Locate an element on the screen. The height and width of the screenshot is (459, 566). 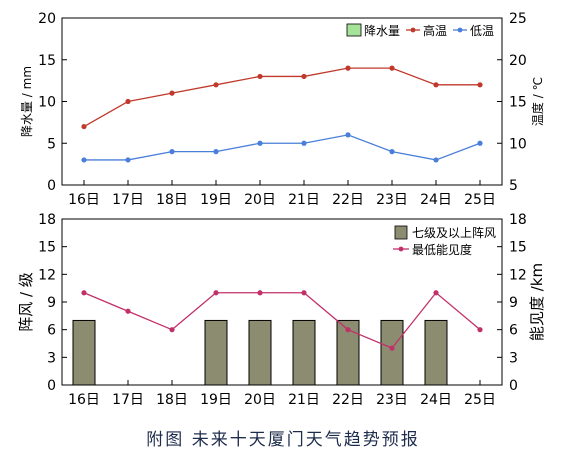
left-tick-label: 3 is located at coordinates (51, 358).